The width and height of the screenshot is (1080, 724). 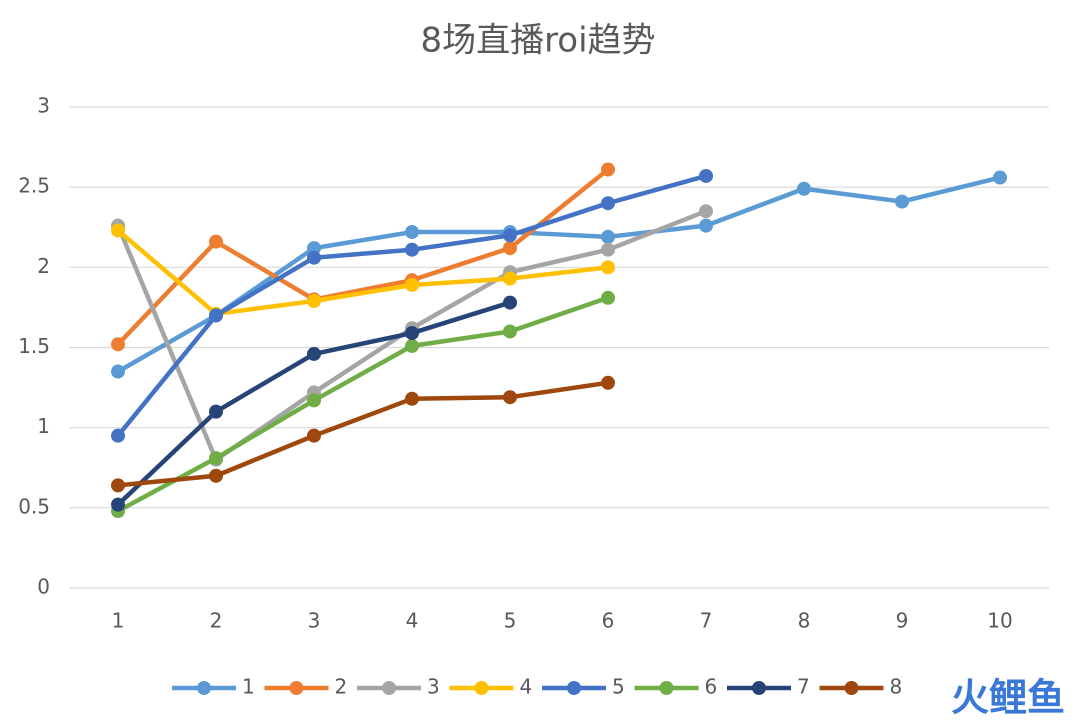 I want to click on y-tick-label: 2.5, so click(x=34, y=186).